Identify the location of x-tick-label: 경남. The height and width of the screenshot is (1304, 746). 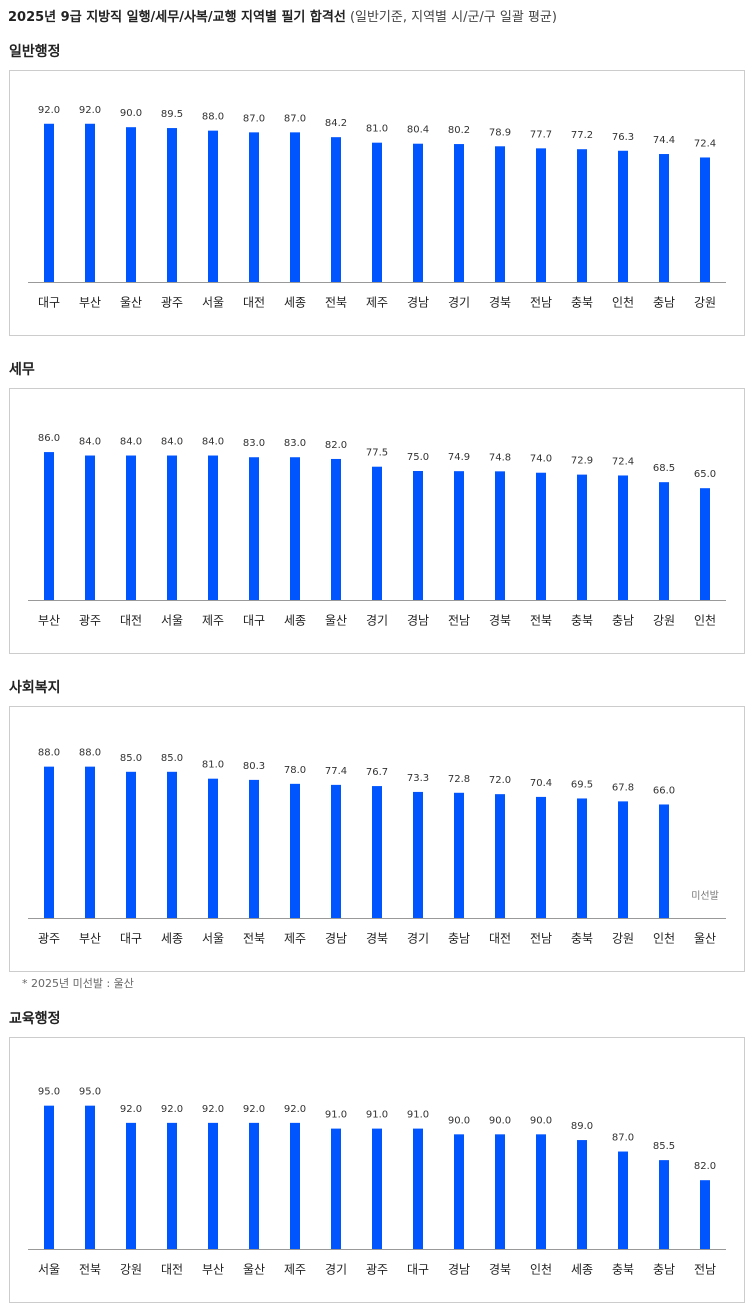
(418, 621).